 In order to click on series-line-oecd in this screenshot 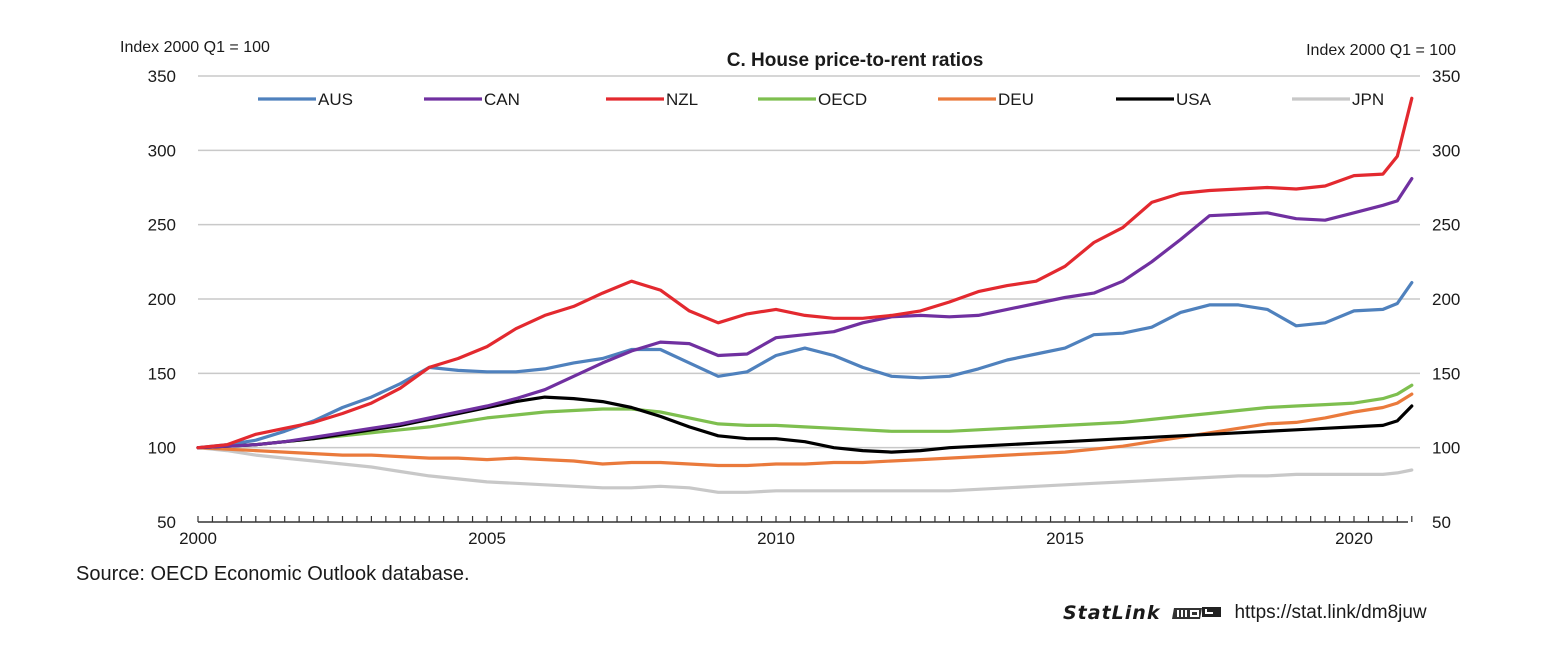, I will do `click(805, 416)`.